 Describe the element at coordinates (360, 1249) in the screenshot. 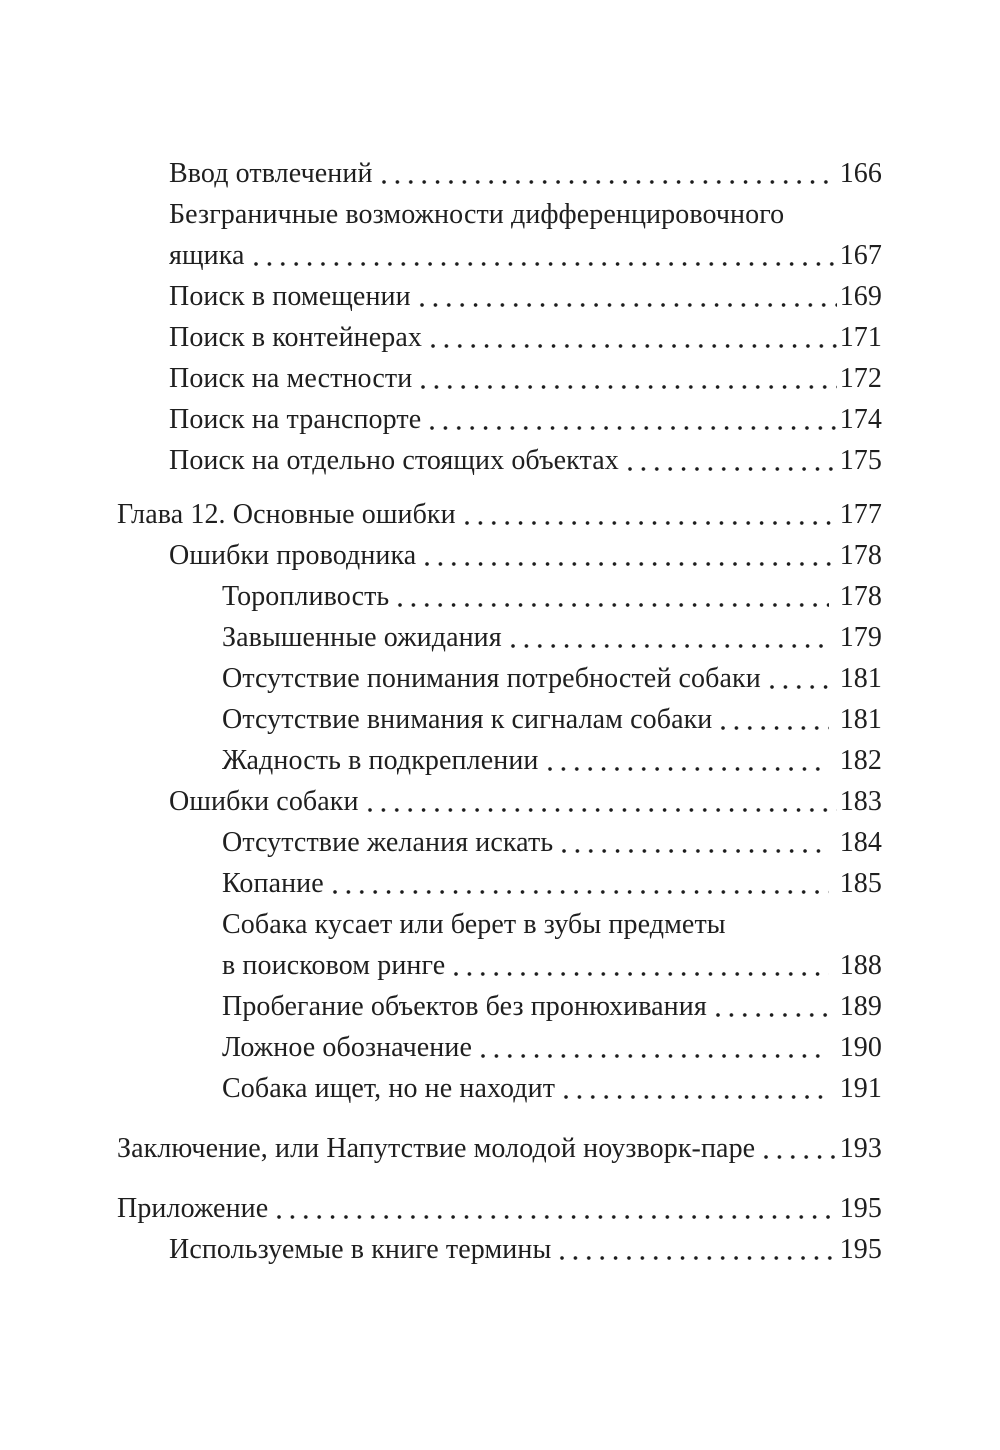

I see `toc-entry-label: Используемые в книге термины` at that location.